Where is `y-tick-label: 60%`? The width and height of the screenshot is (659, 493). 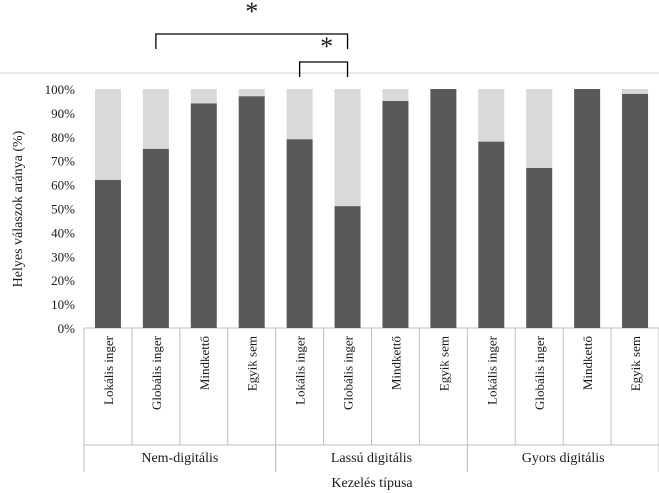 y-tick-label: 60% is located at coordinates (63, 185).